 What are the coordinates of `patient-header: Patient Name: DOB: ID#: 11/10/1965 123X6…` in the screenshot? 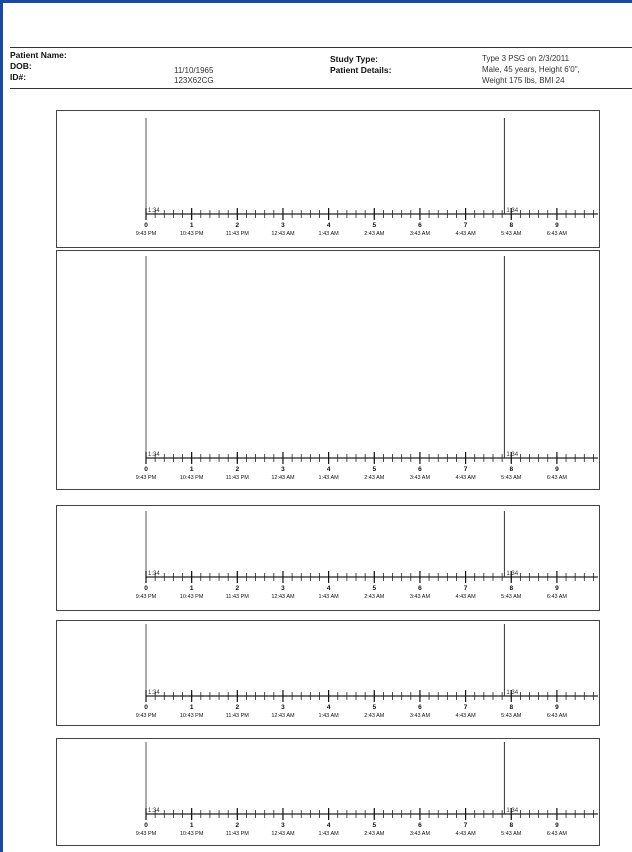 It's located at (321, 68).